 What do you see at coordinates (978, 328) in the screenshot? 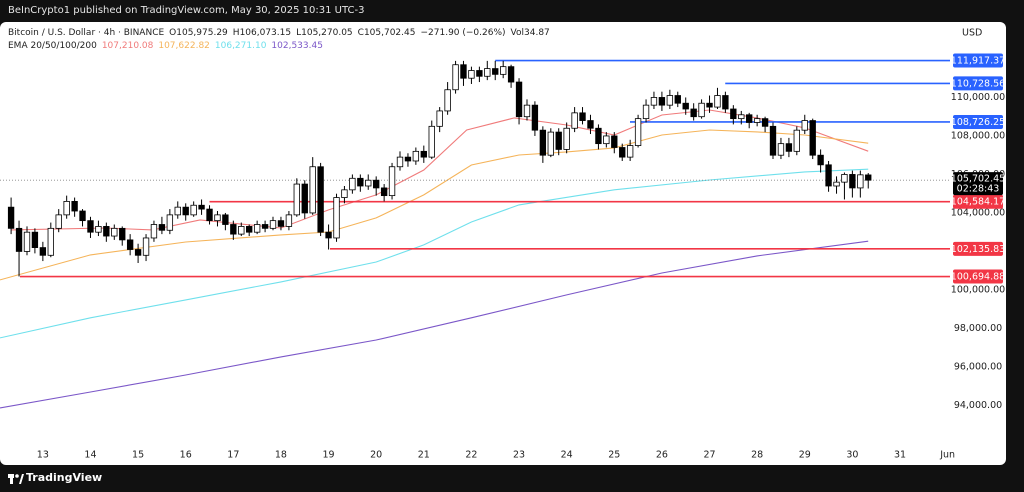
I see `y-tick-label: 98,000.00` at bounding box center [978, 328].